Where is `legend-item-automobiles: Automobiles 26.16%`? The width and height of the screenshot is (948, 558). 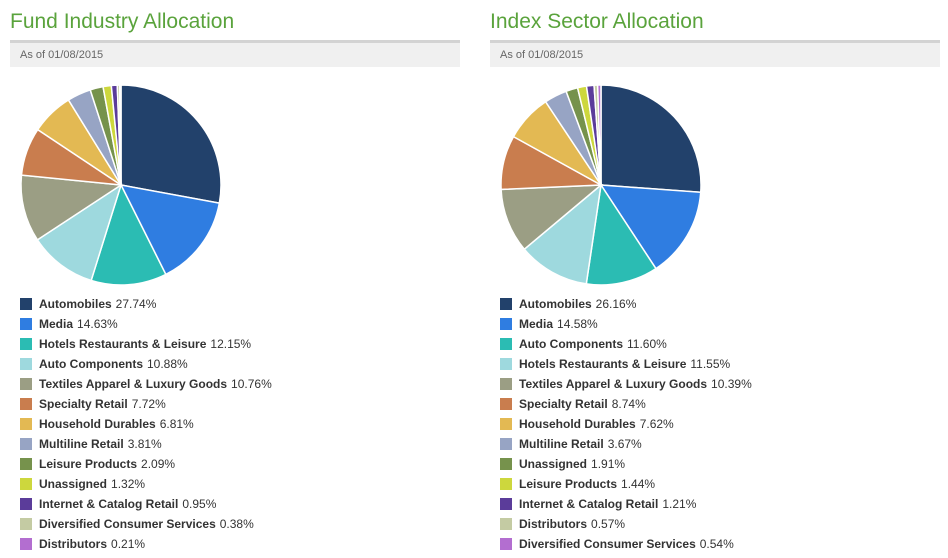
legend-item-automobiles: Automobiles 26.16% is located at coordinates (626, 304).